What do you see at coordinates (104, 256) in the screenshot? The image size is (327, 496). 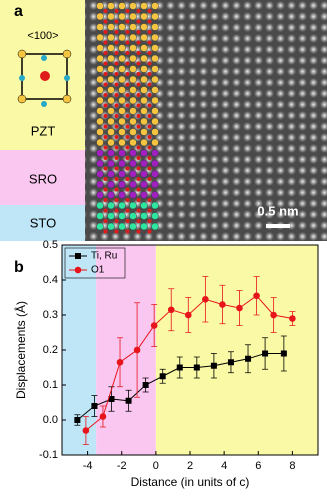 I see `legend-label: Ti, Ru` at bounding box center [104, 256].